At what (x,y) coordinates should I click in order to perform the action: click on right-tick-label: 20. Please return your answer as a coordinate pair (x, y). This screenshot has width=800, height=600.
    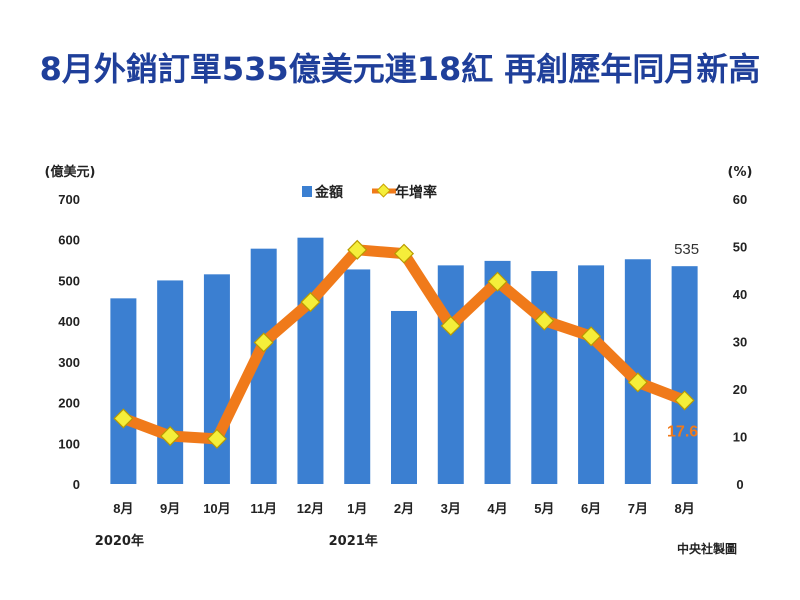
    Looking at the image, I should click on (740, 389).